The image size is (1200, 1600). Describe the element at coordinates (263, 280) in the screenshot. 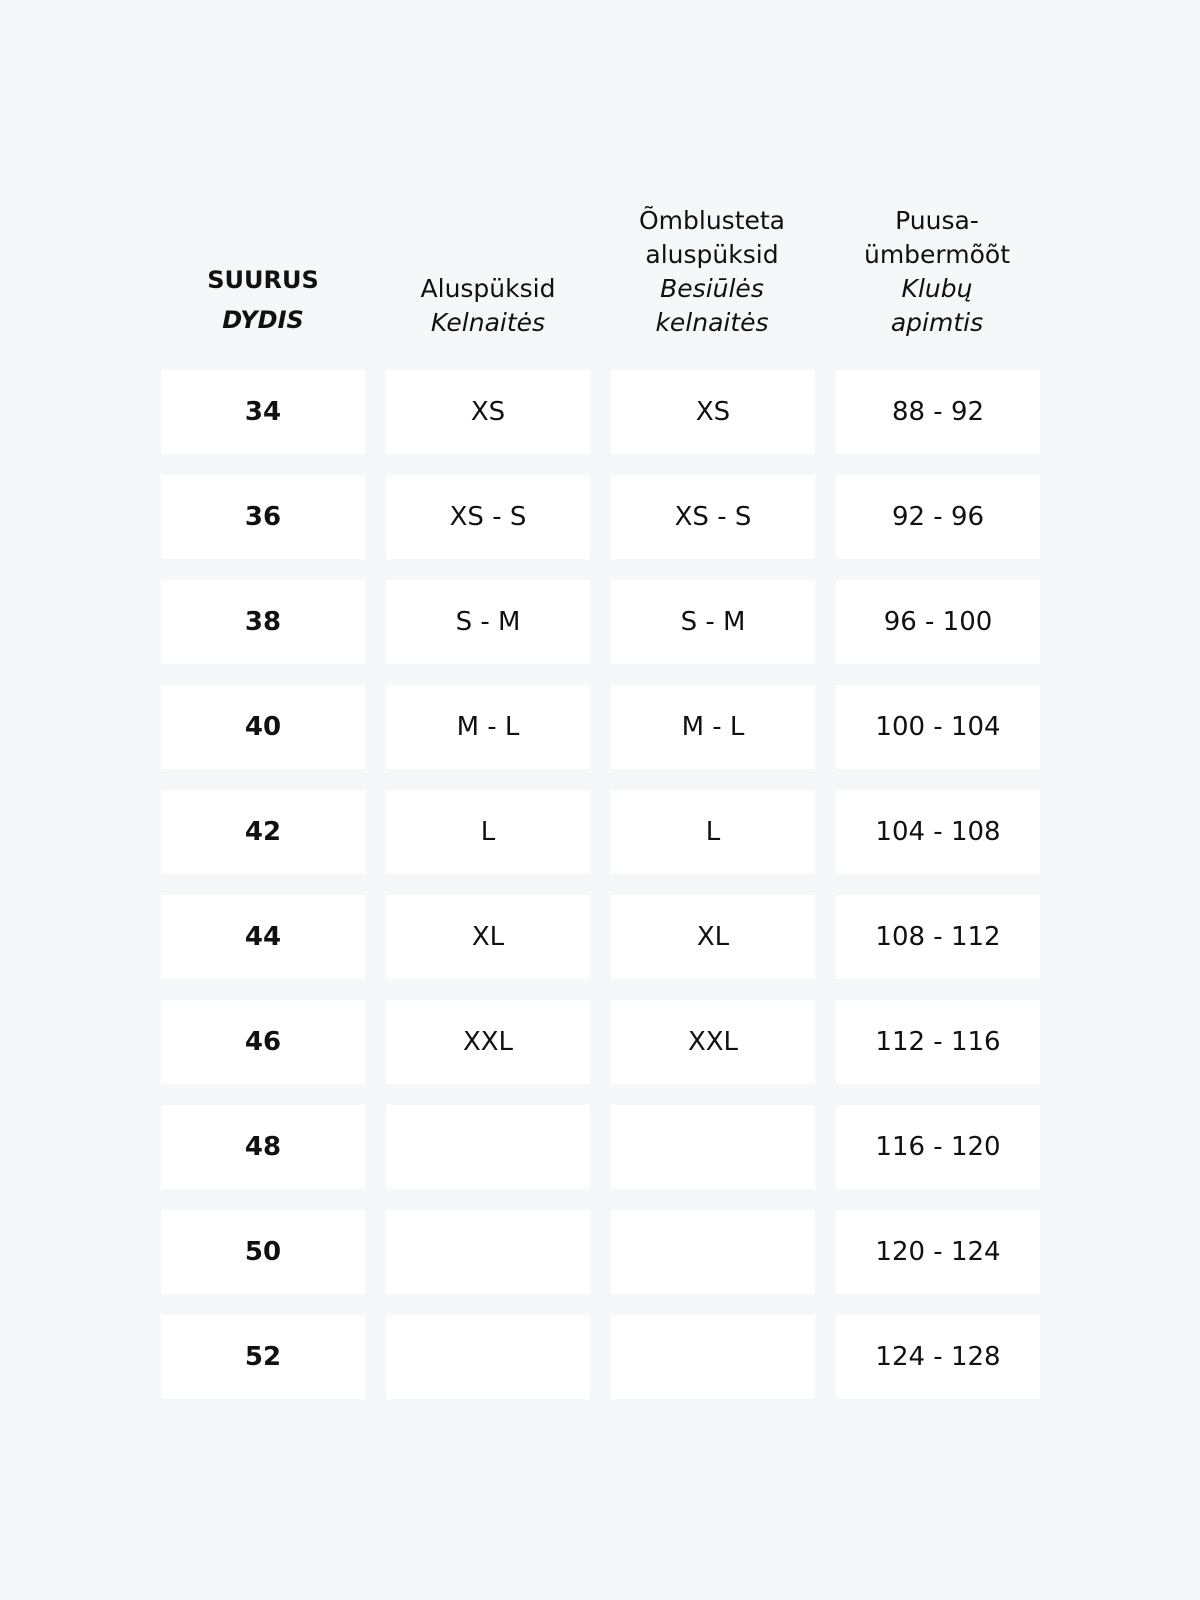

I see `header-size-et: SUURUS` at that location.